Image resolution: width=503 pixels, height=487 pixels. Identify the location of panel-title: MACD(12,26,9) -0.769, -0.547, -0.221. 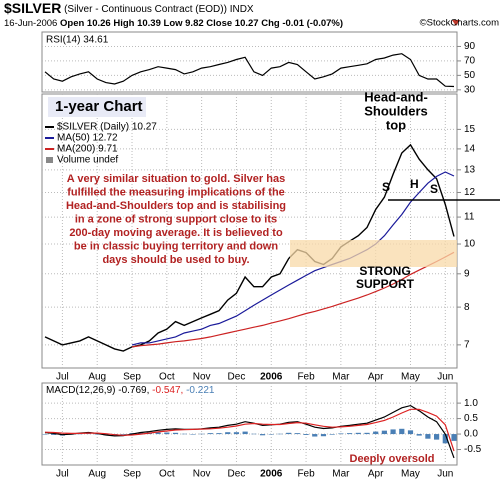
(130, 390).